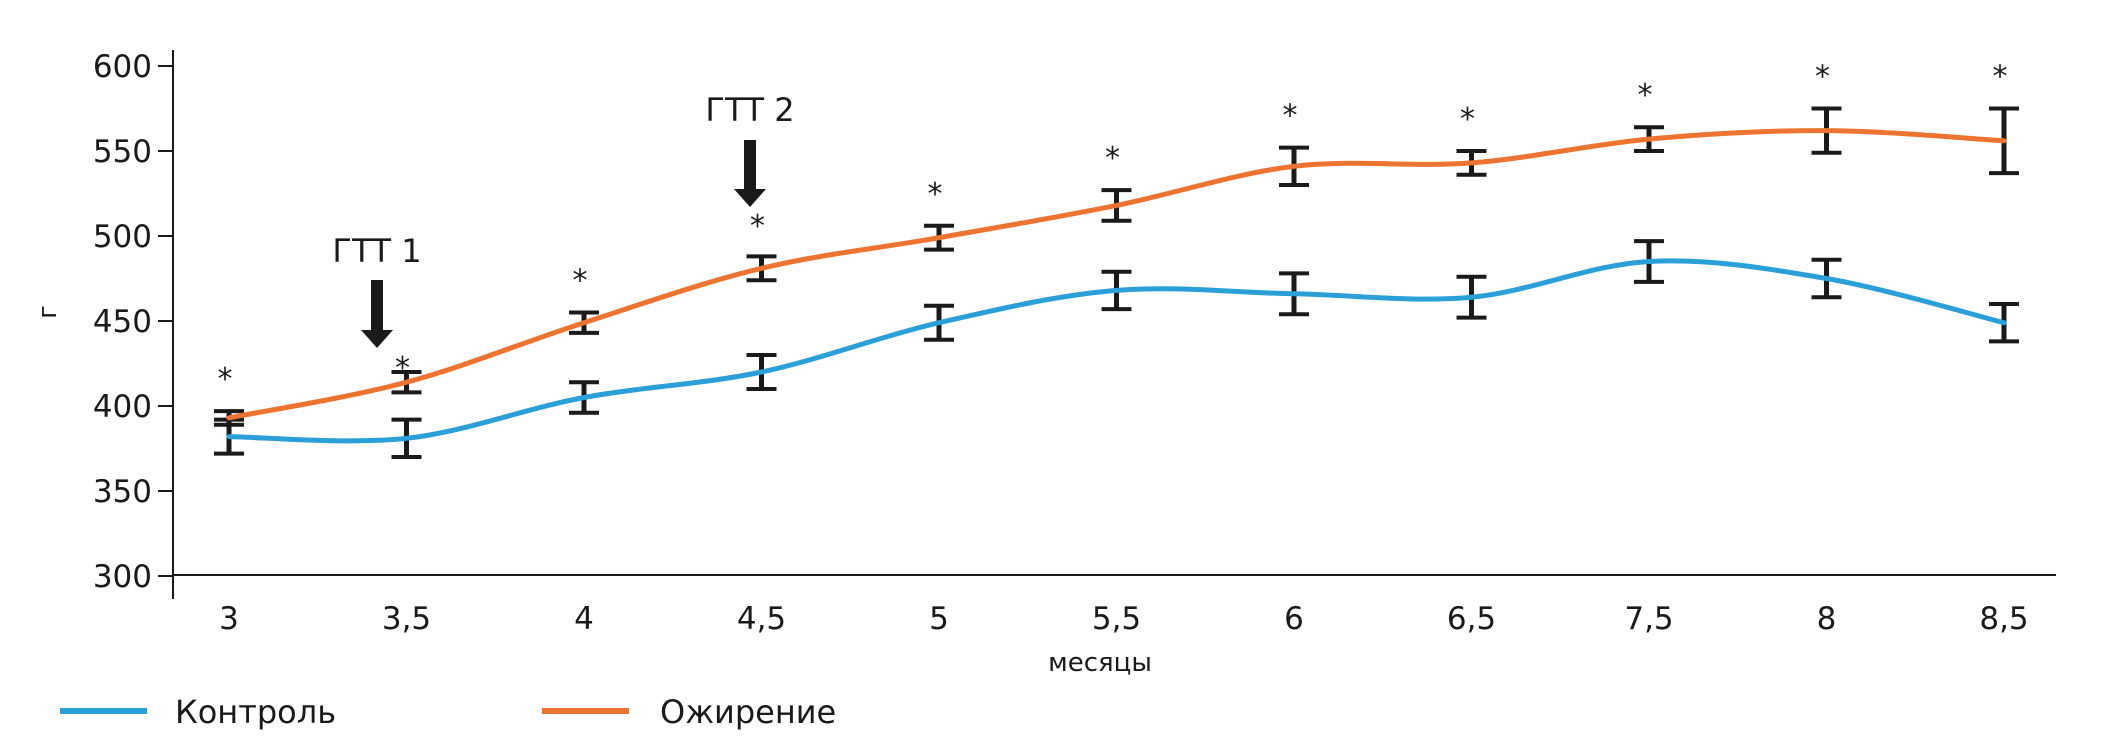 Image resolution: width=2114 pixels, height=742 pixels. I want to click on x-tick-label: 6, so click(1294, 619).